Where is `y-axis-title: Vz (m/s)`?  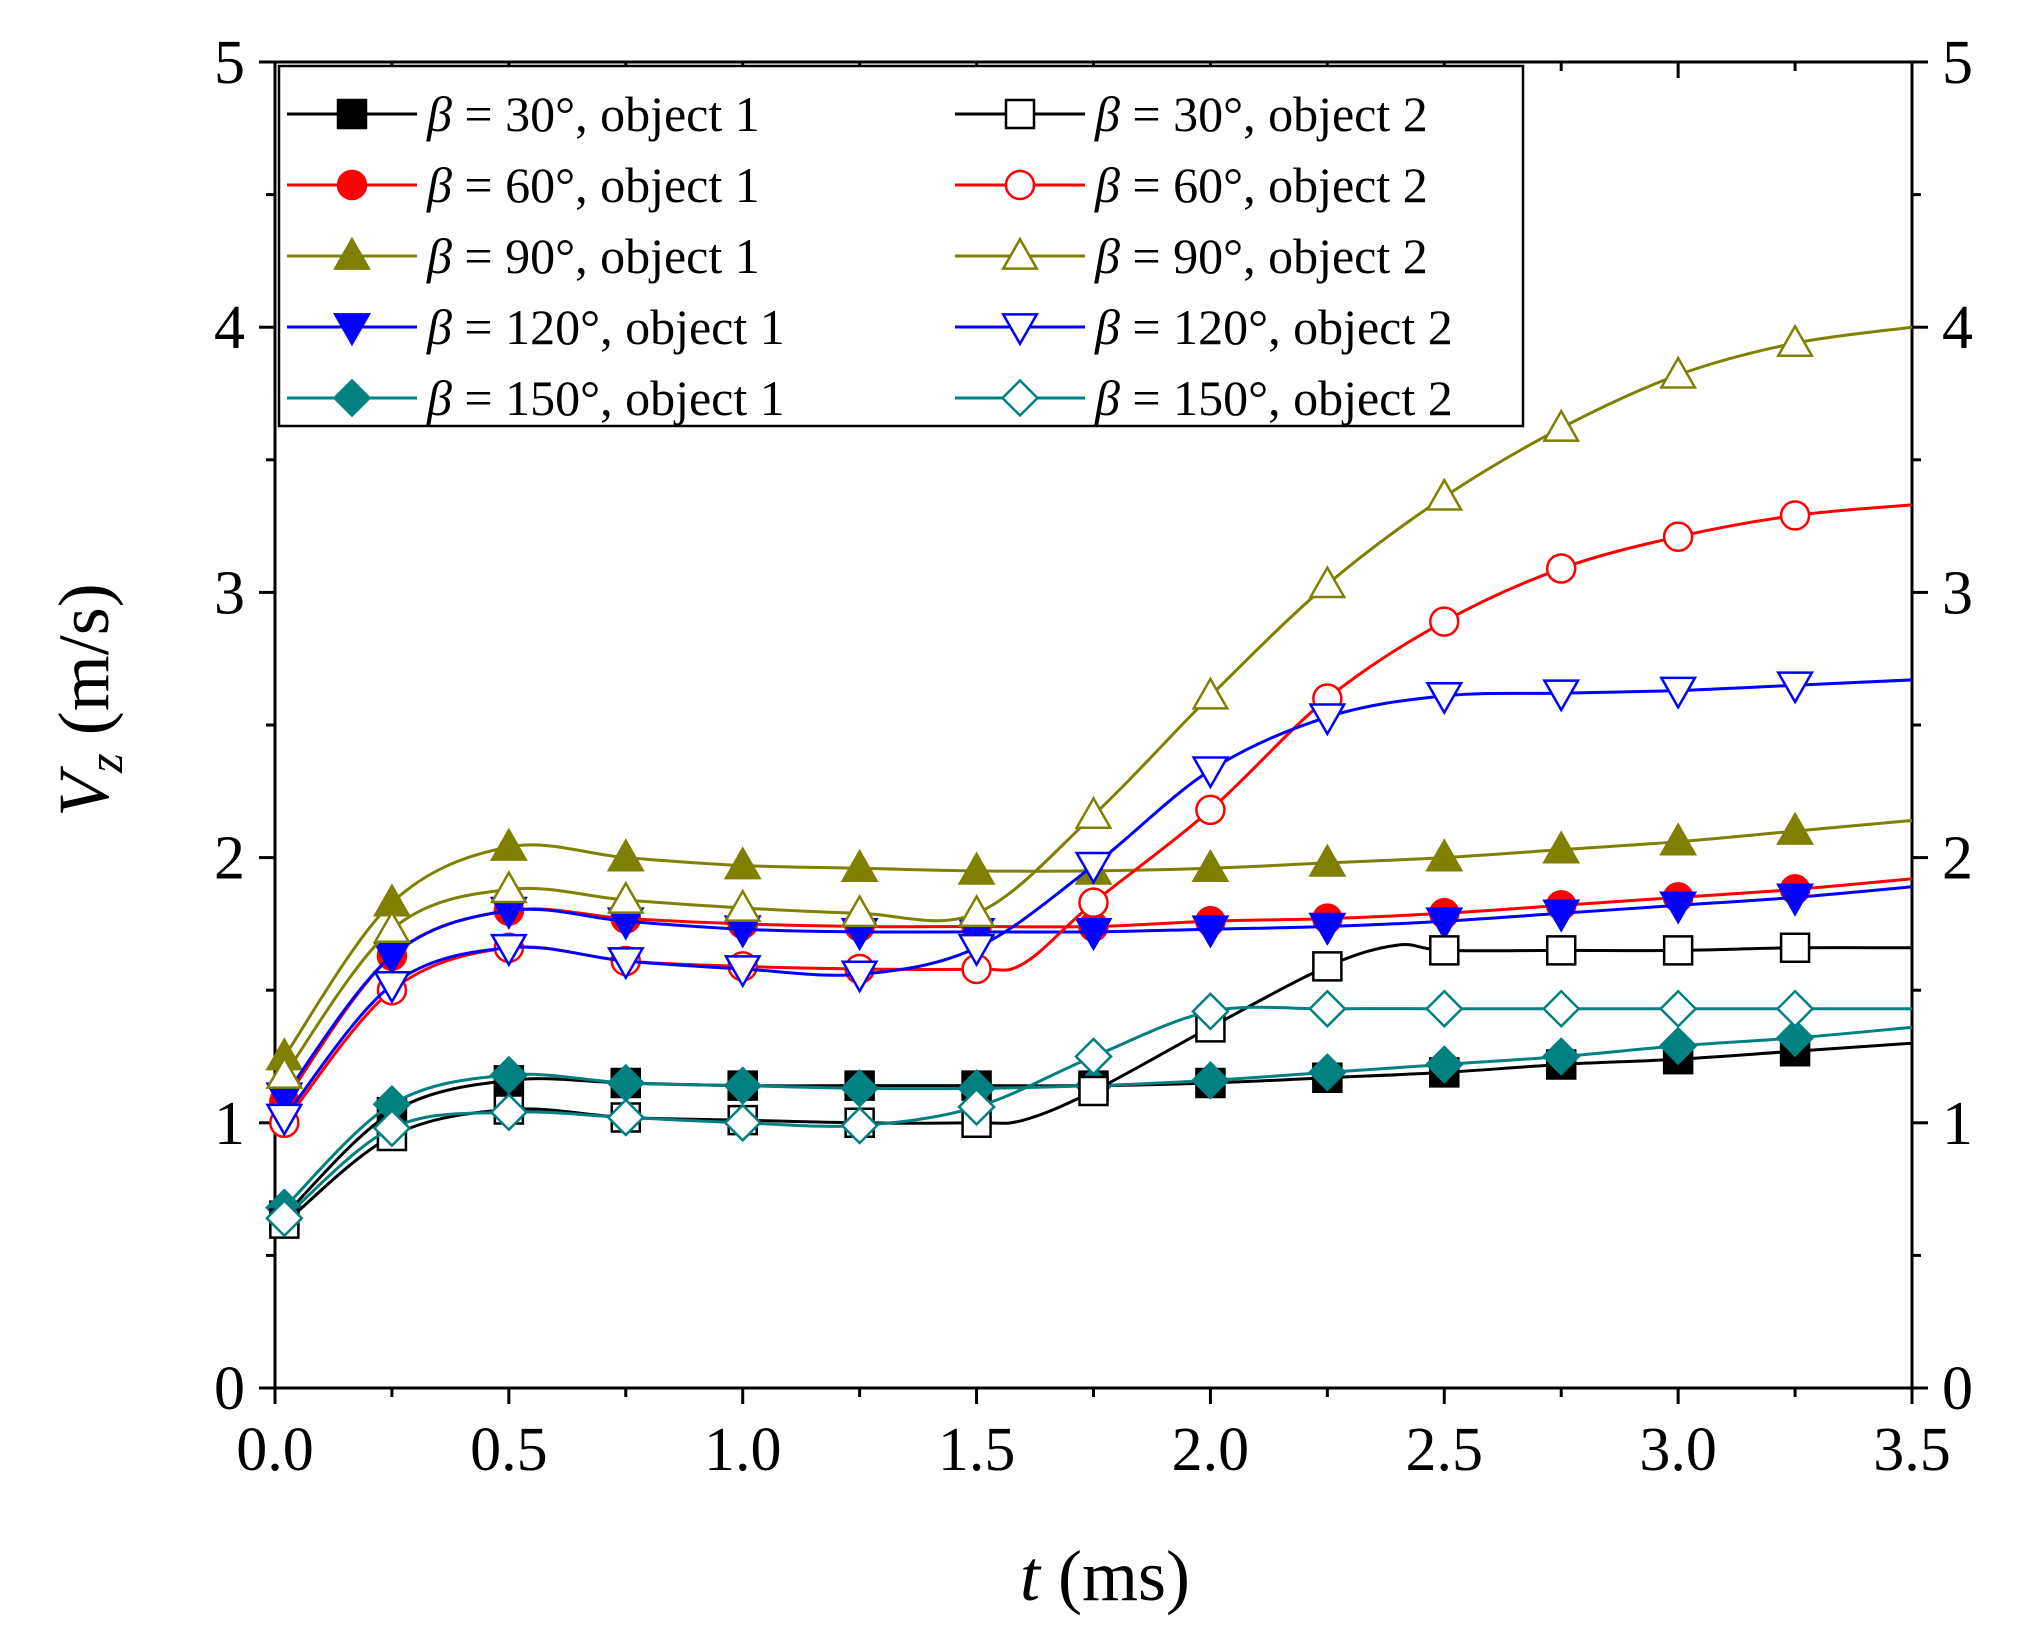
y-axis-title: Vz (m/s) is located at coordinates (88, 699).